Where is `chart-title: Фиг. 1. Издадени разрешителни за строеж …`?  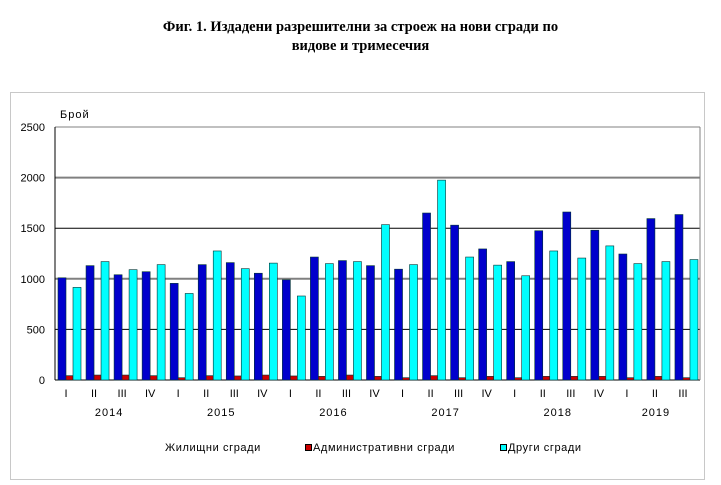 chart-title: Фиг. 1. Издадени разрешителни за строеж … is located at coordinates (360, 37).